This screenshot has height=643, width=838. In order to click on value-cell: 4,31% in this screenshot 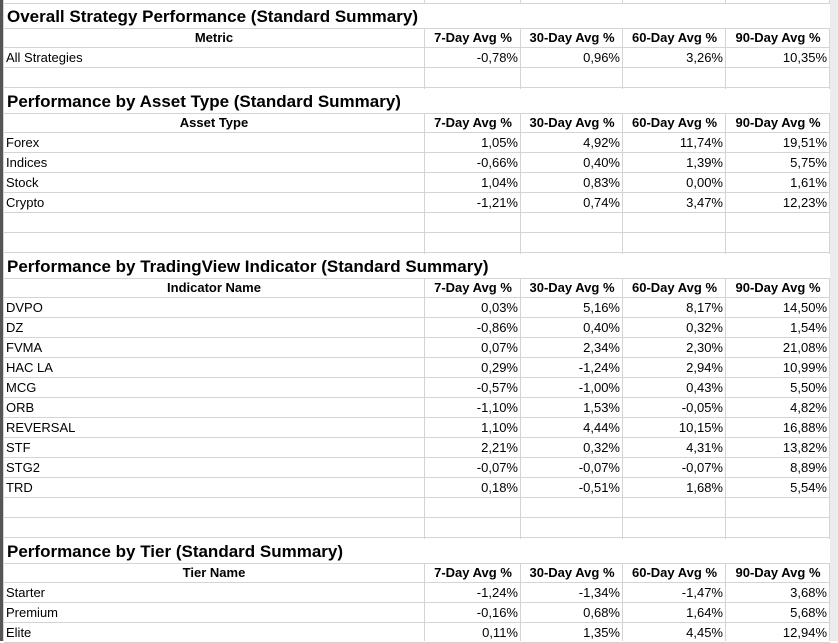, I will do `click(704, 447)`.